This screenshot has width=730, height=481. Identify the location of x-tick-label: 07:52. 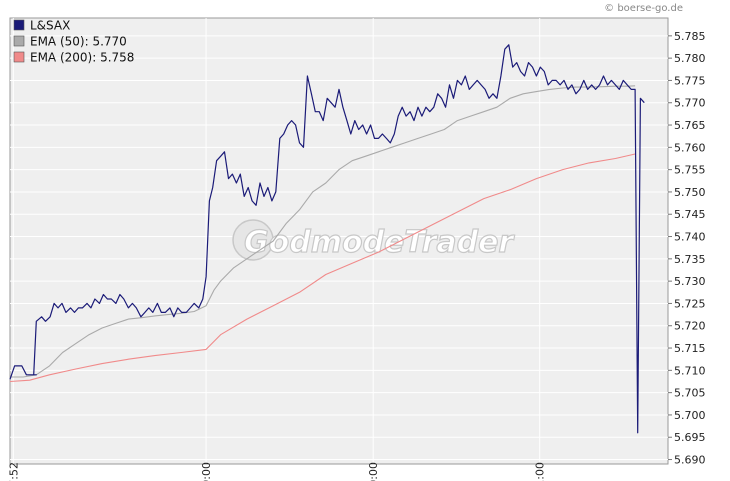
(13, 471).